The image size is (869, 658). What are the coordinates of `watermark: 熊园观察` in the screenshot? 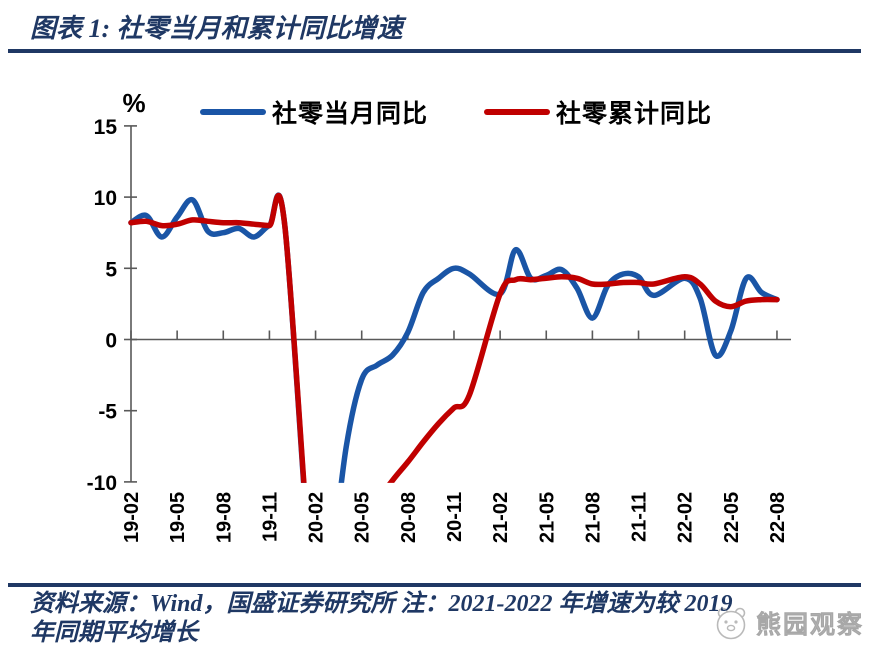 It's located at (787, 623).